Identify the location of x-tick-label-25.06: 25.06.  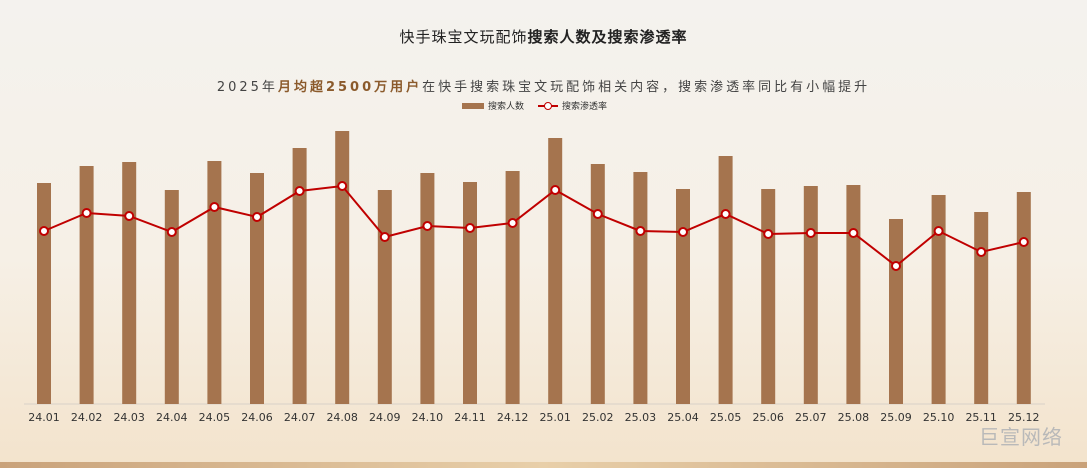
(768, 417).